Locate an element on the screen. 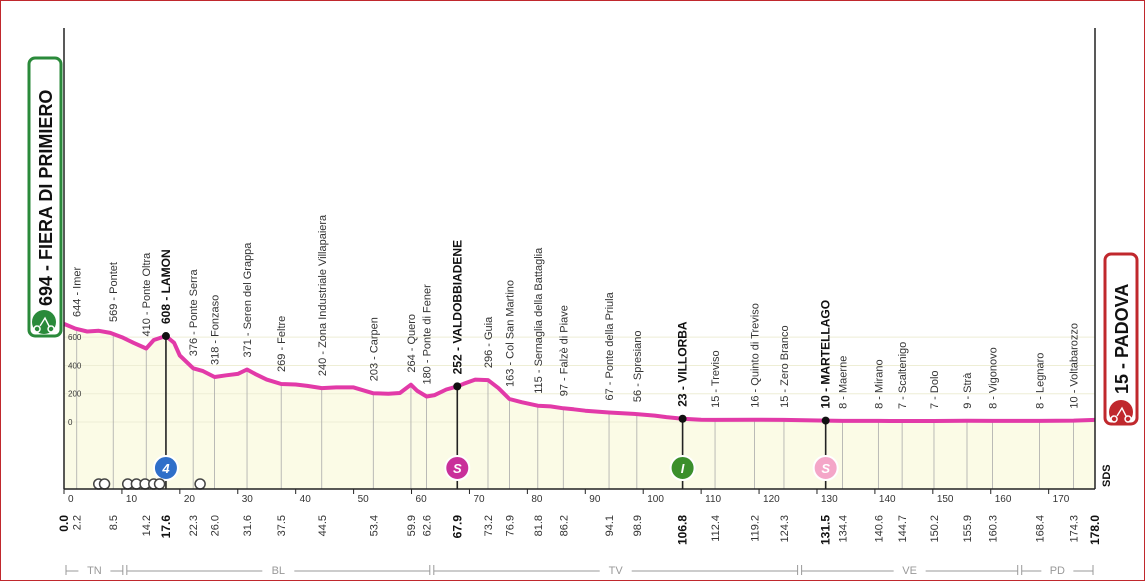 The width and height of the screenshot is (1147, 583). x-tick-label: 130 is located at coordinates (829, 499).